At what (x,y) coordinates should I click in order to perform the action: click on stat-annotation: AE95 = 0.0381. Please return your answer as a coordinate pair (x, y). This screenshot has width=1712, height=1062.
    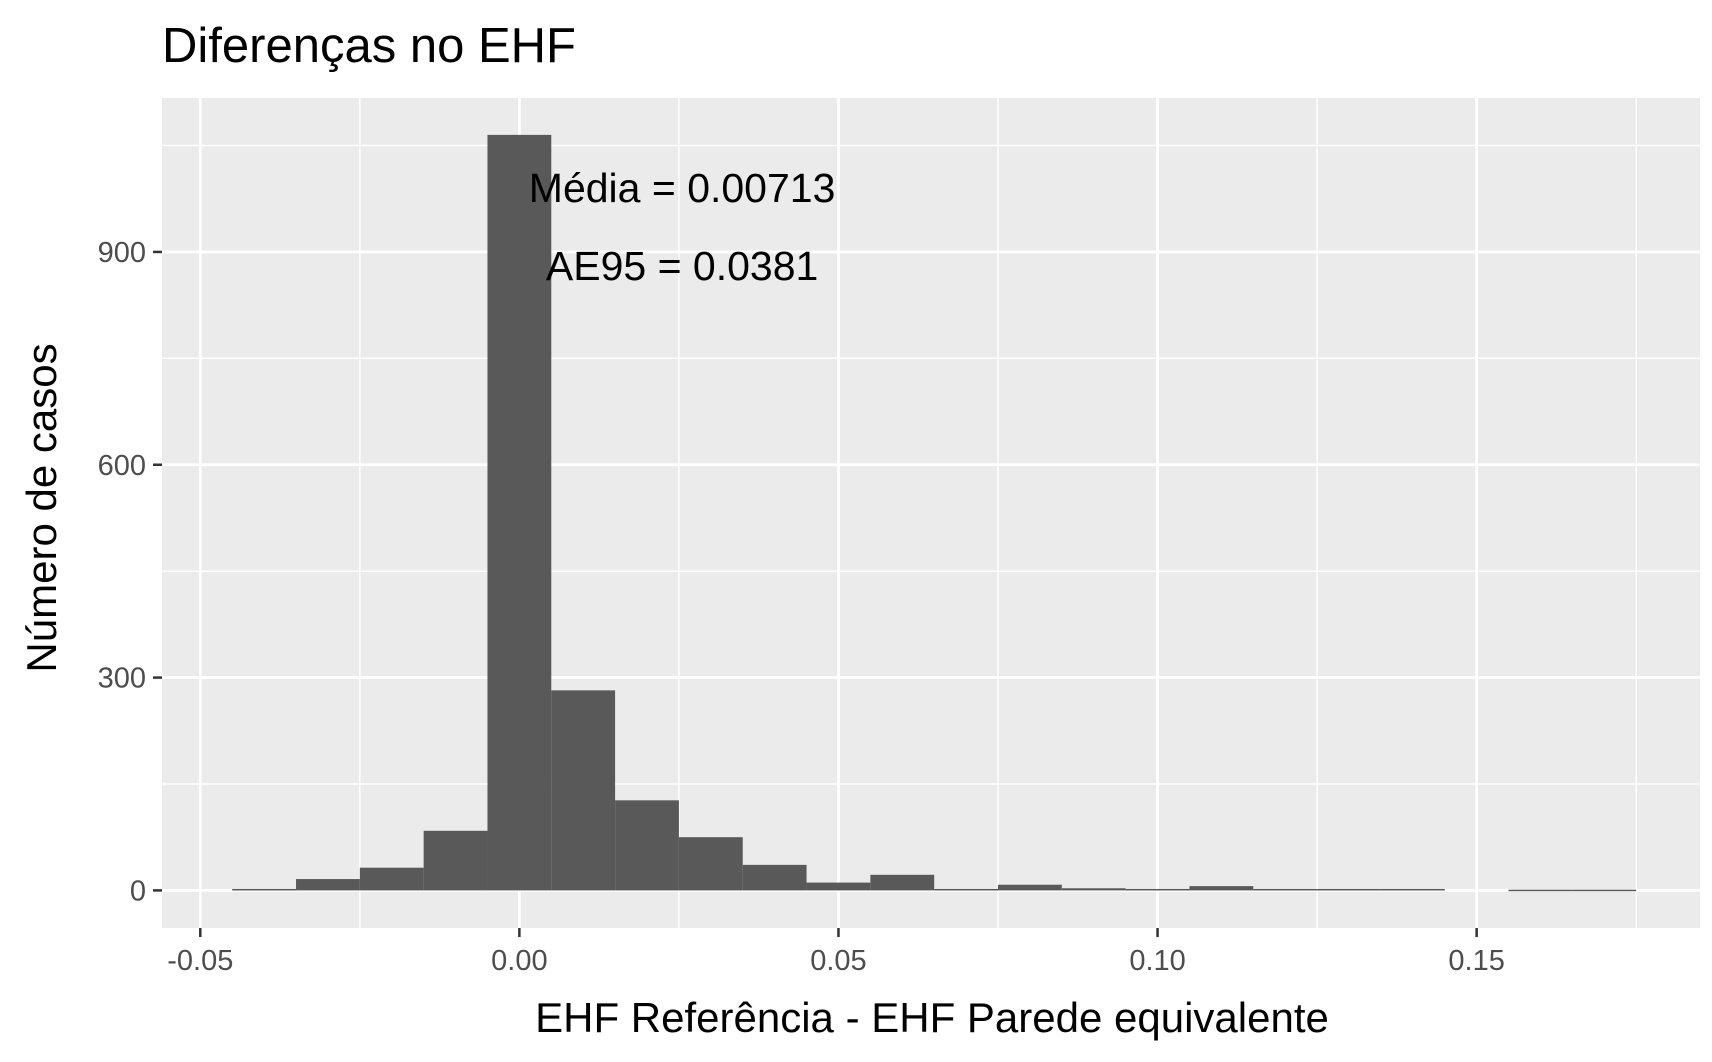
    Looking at the image, I should click on (682, 266).